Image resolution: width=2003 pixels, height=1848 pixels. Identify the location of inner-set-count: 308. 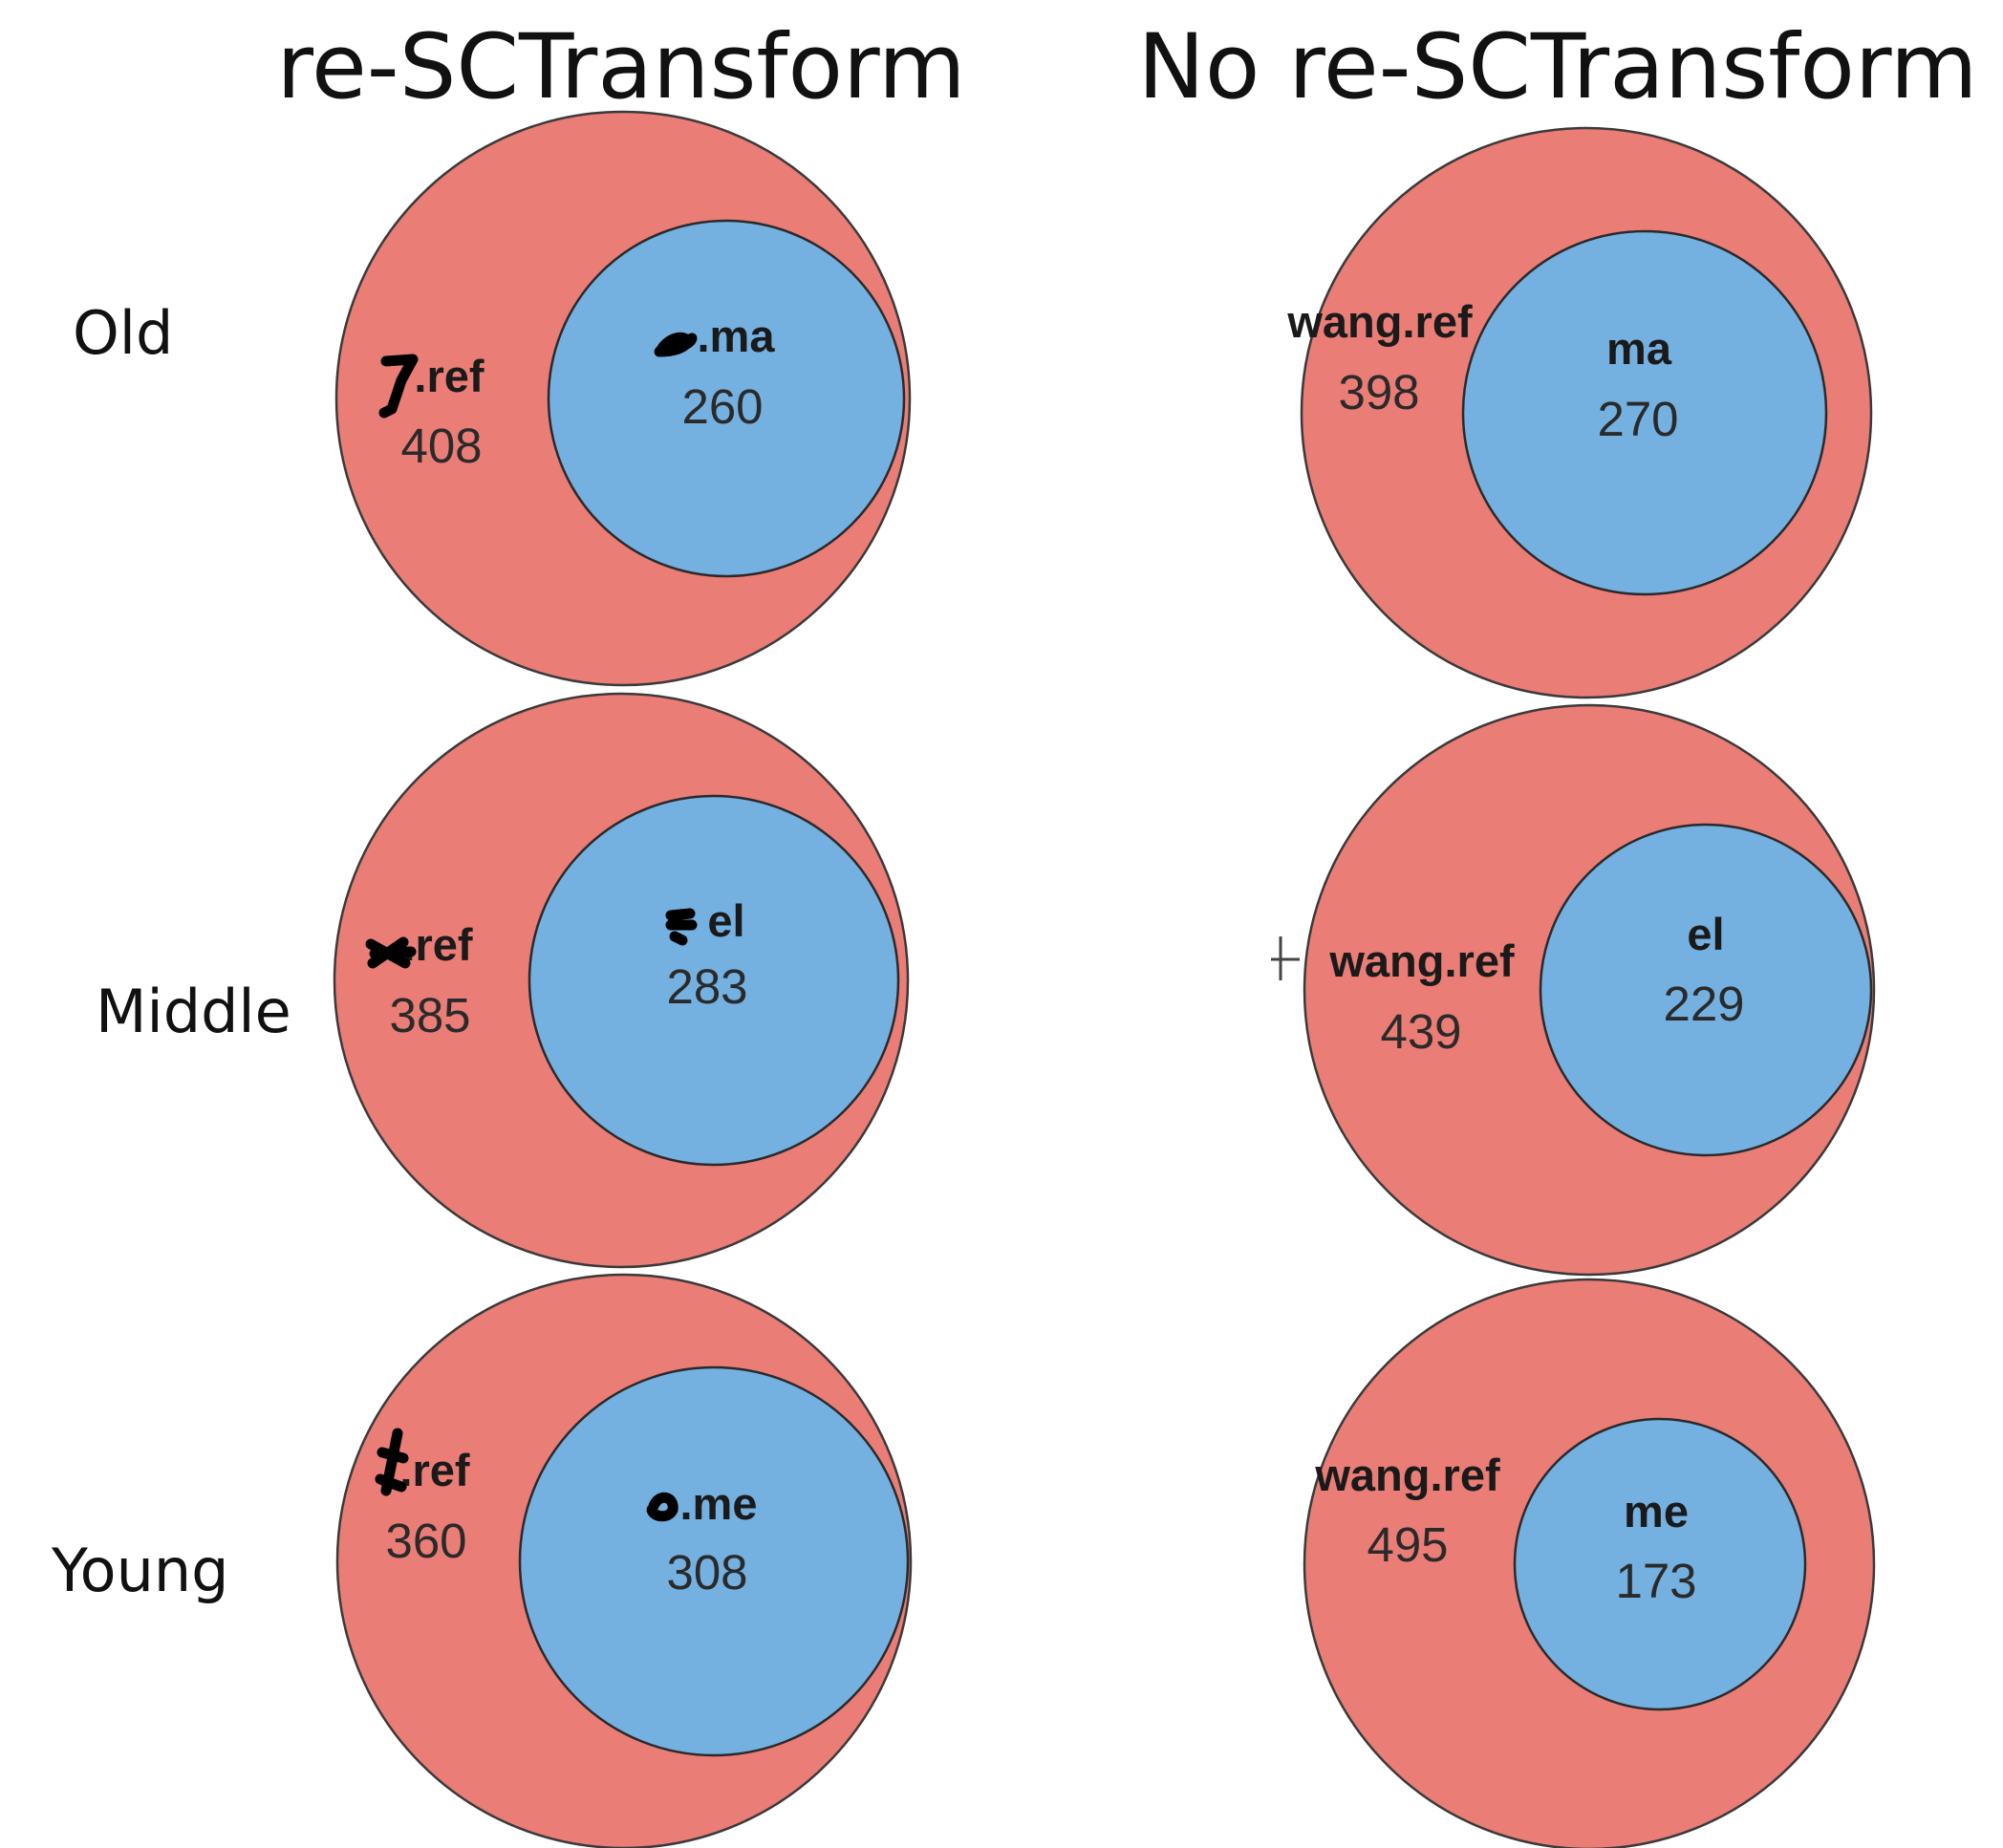
(706, 1572).